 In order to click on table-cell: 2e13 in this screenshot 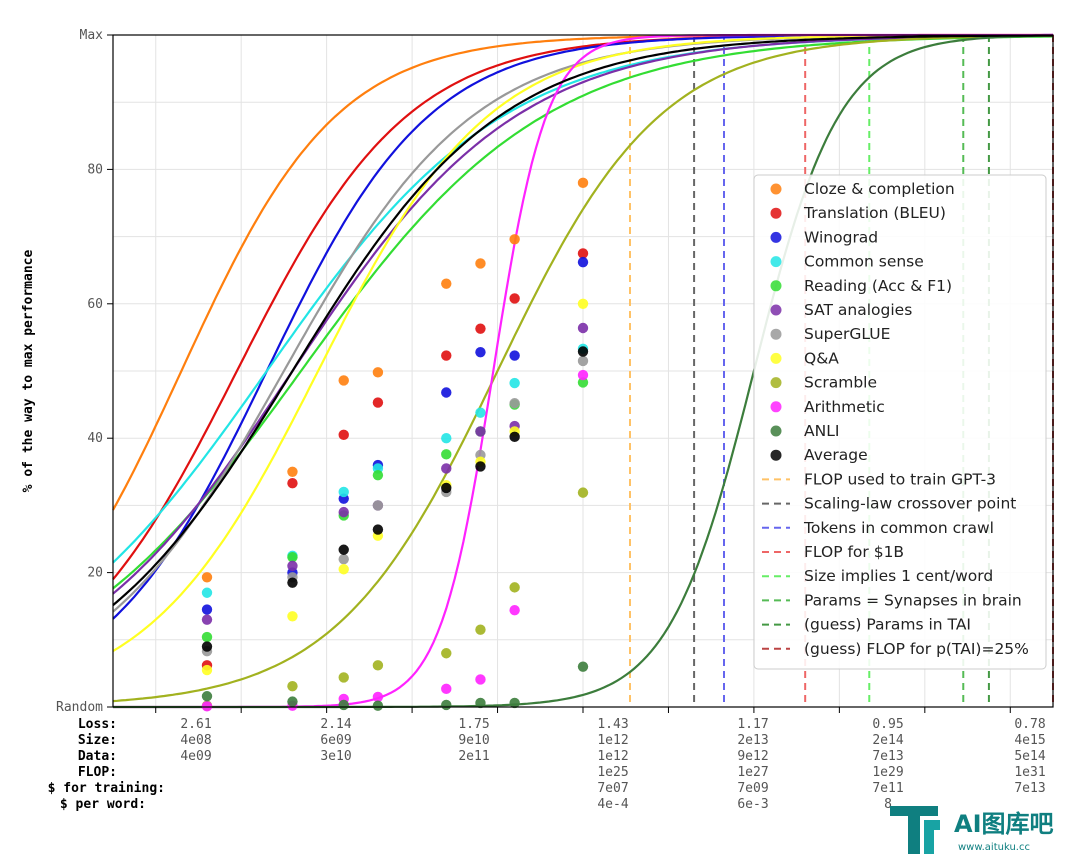, I will do `click(752, 740)`.